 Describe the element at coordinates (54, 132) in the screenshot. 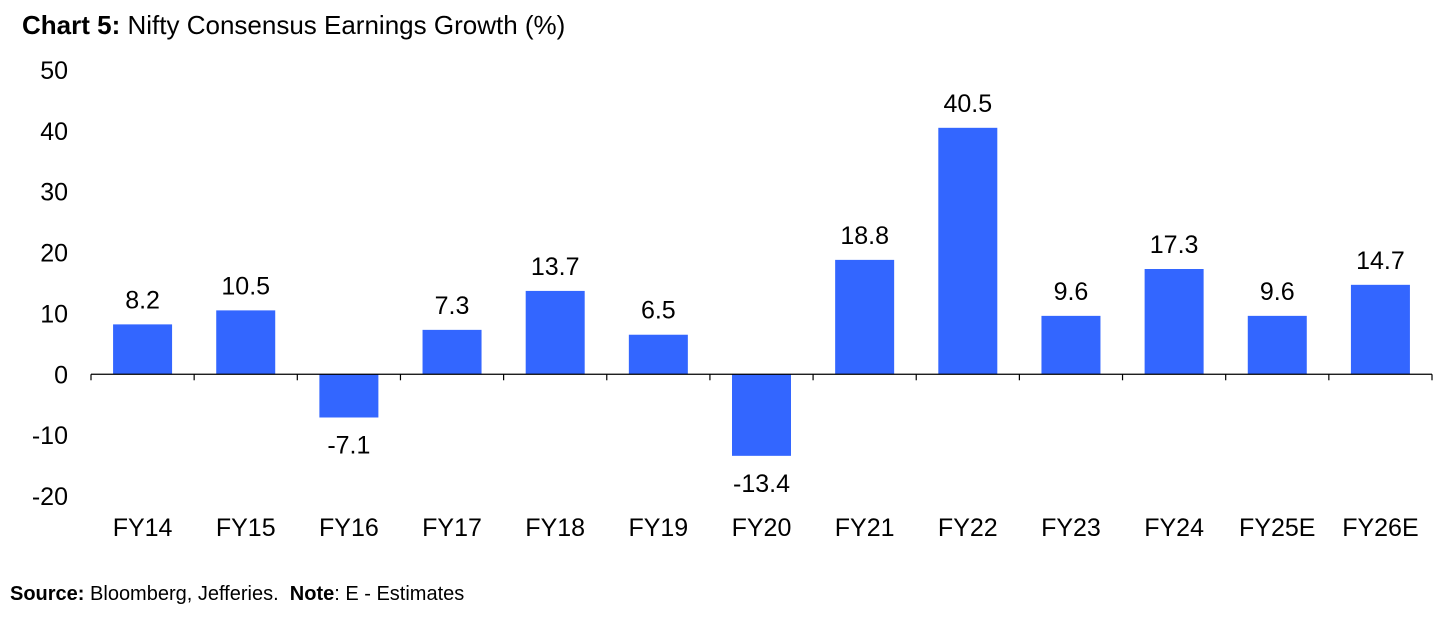

I see `y-tick-label: 40` at that location.